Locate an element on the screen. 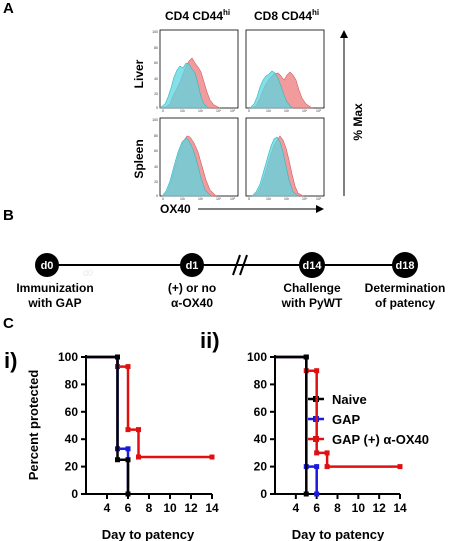  x-tick-label-1-12: 12 is located at coordinates (379, 508).